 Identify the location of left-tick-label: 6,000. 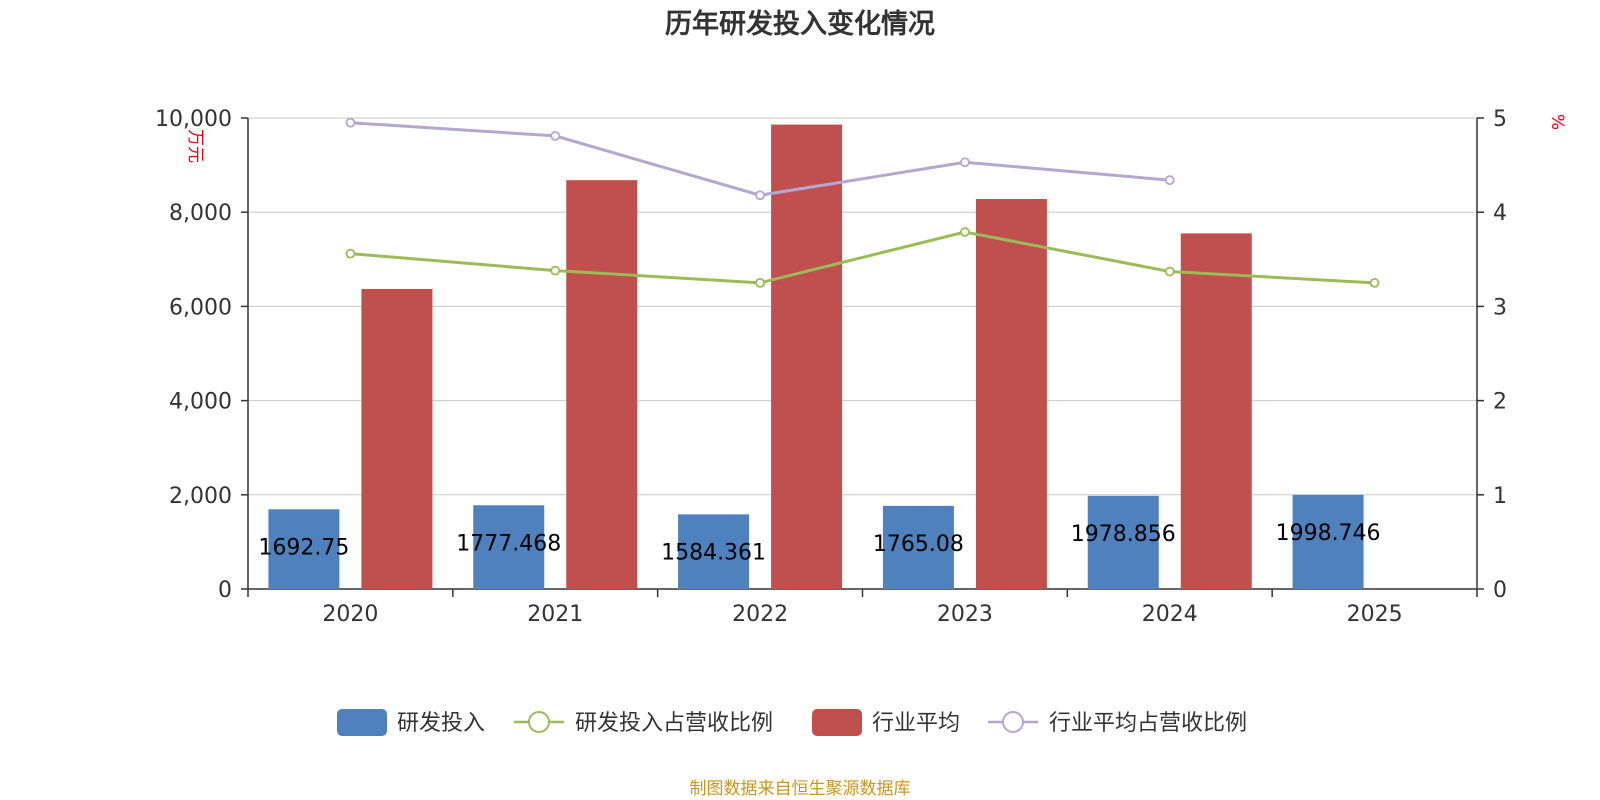
(200, 307).